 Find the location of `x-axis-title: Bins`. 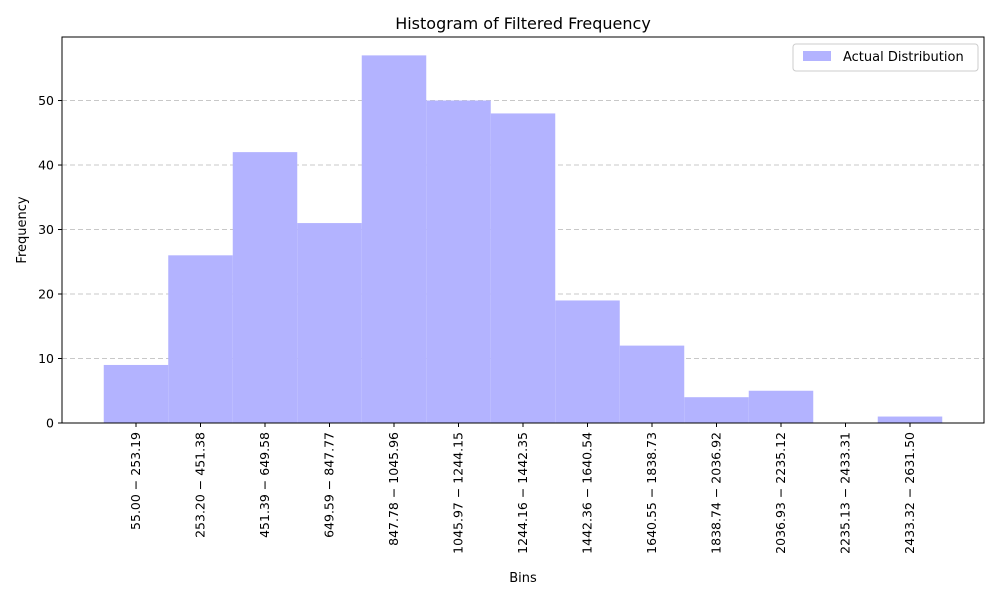

x-axis-title: Bins is located at coordinates (523, 578).